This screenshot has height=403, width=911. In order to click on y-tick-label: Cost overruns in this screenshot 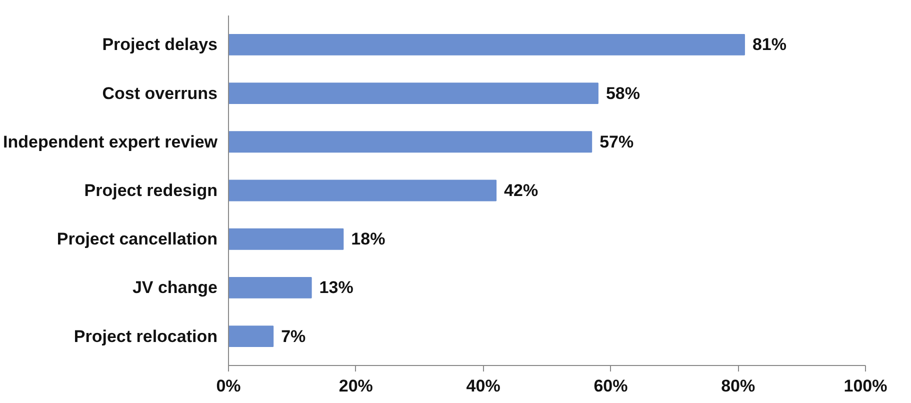, I will do `click(160, 93)`.